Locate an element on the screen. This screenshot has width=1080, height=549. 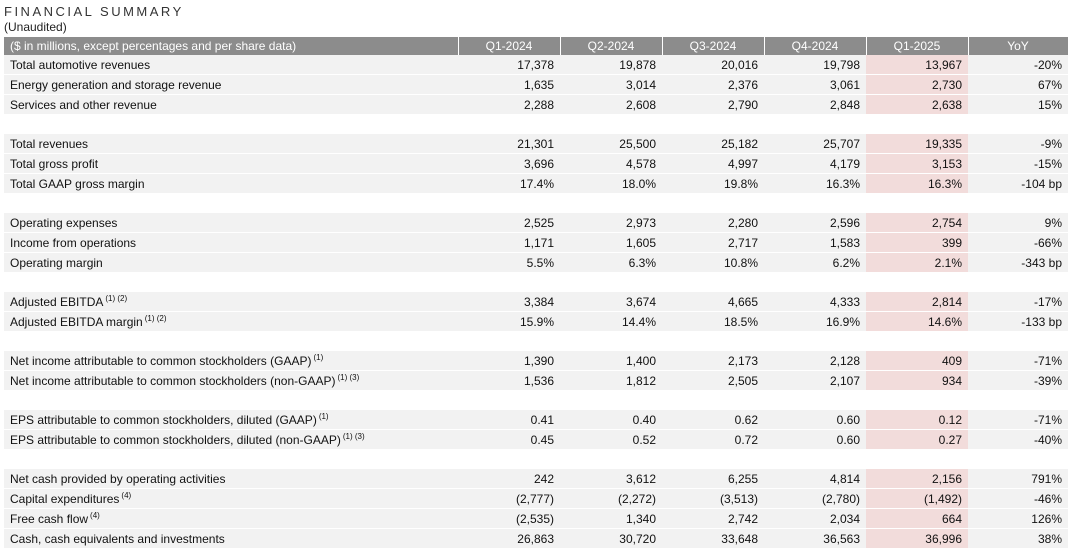
cell-q2-2024: 1,605 is located at coordinates (611, 242).